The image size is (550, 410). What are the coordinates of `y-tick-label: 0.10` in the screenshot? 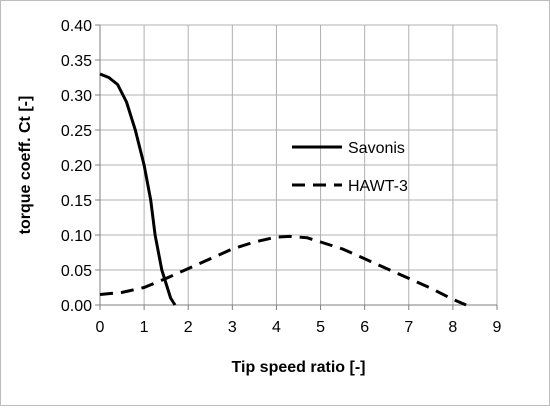 It's located at (76, 236).